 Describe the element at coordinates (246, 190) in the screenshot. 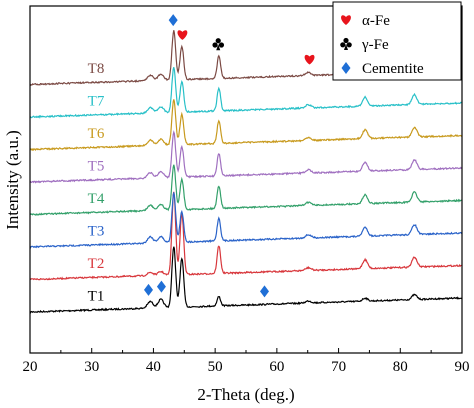

I see `series-line-t4` at that location.